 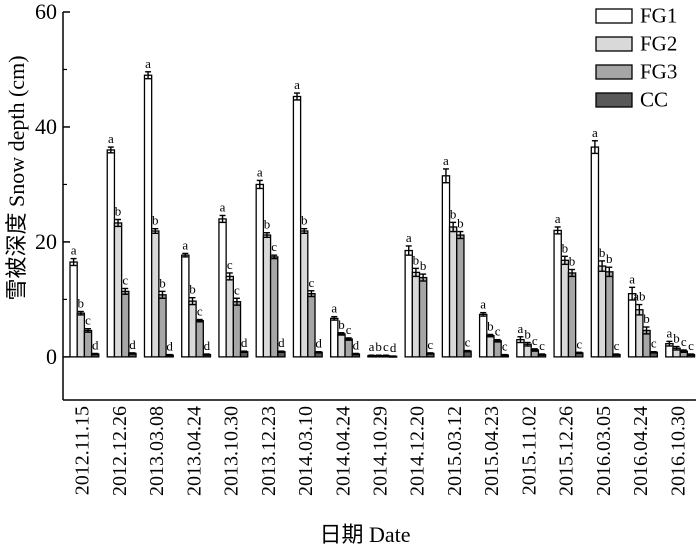 What do you see at coordinates (529, 450) in the screenshot?
I see `x-tick-label: 2015.11.02` at bounding box center [529, 450].